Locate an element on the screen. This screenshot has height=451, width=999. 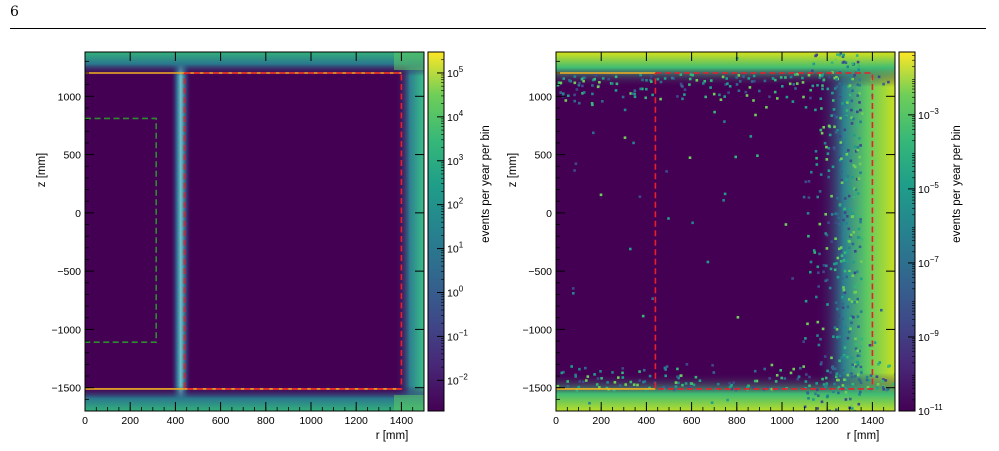
y-tick-label: 1000 is located at coordinates (70, 97).